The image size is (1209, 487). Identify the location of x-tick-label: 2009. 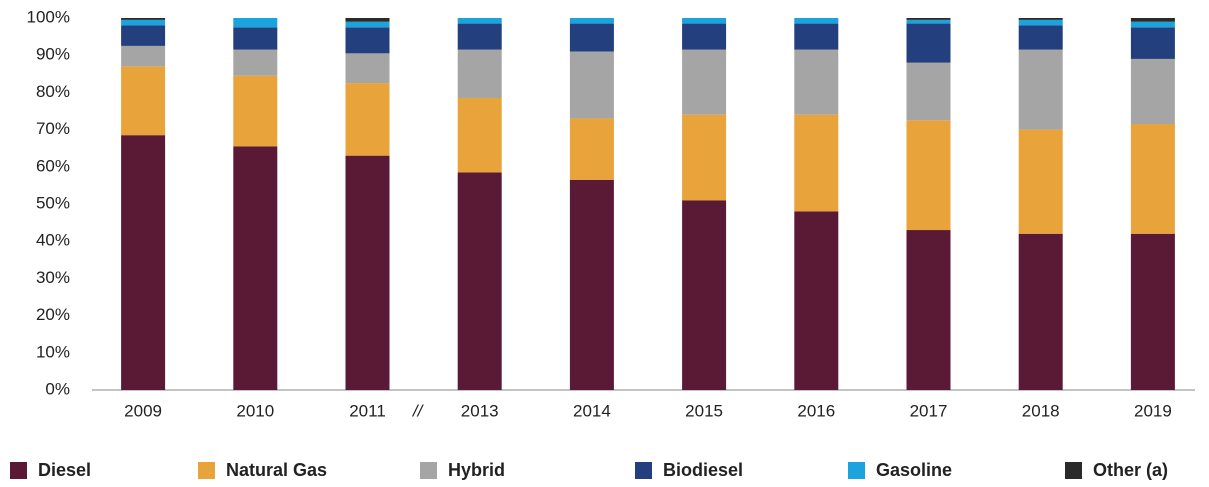
(143, 410).